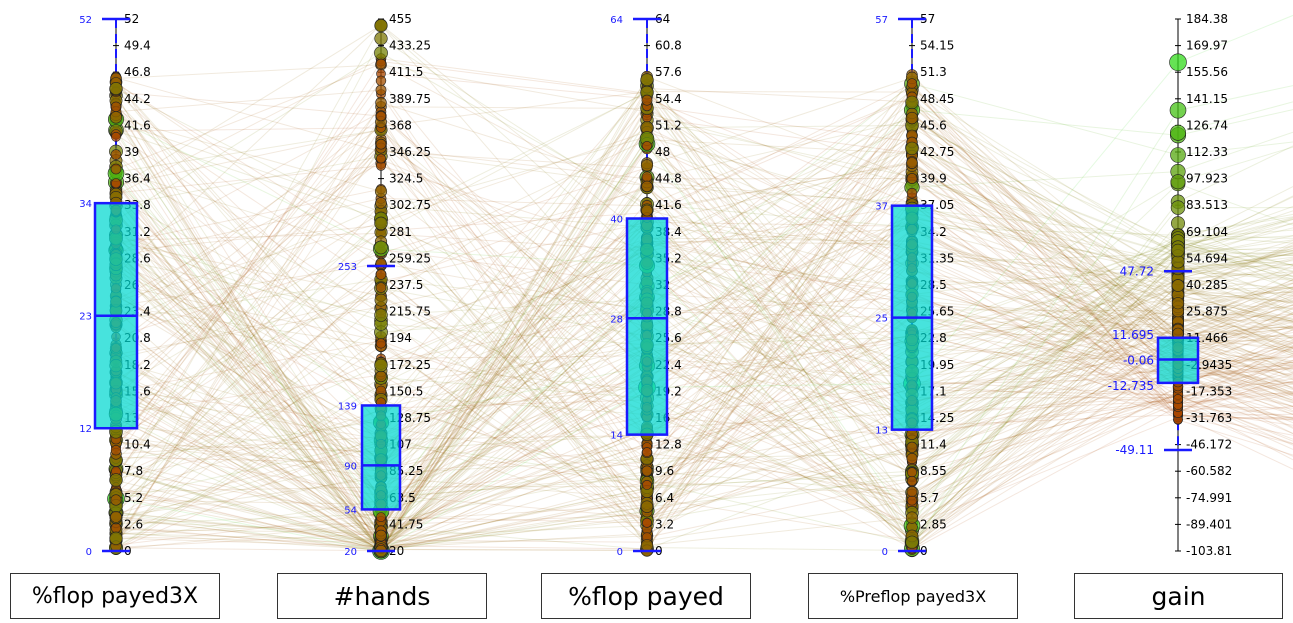  What do you see at coordinates (406, 179) in the screenshot?
I see `tick-label: 324.5` at bounding box center [406, 179].